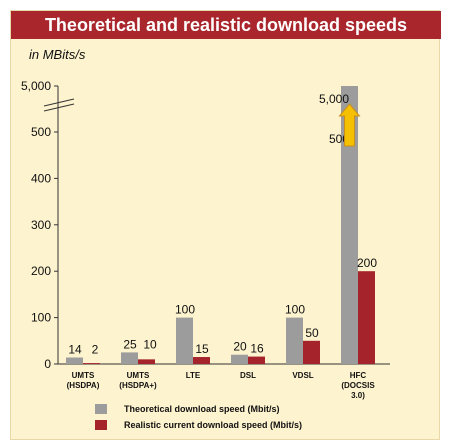  Describe the element at coordinates (41, 132) in the screenshot. I see `y-tick-label: 500` at that location.